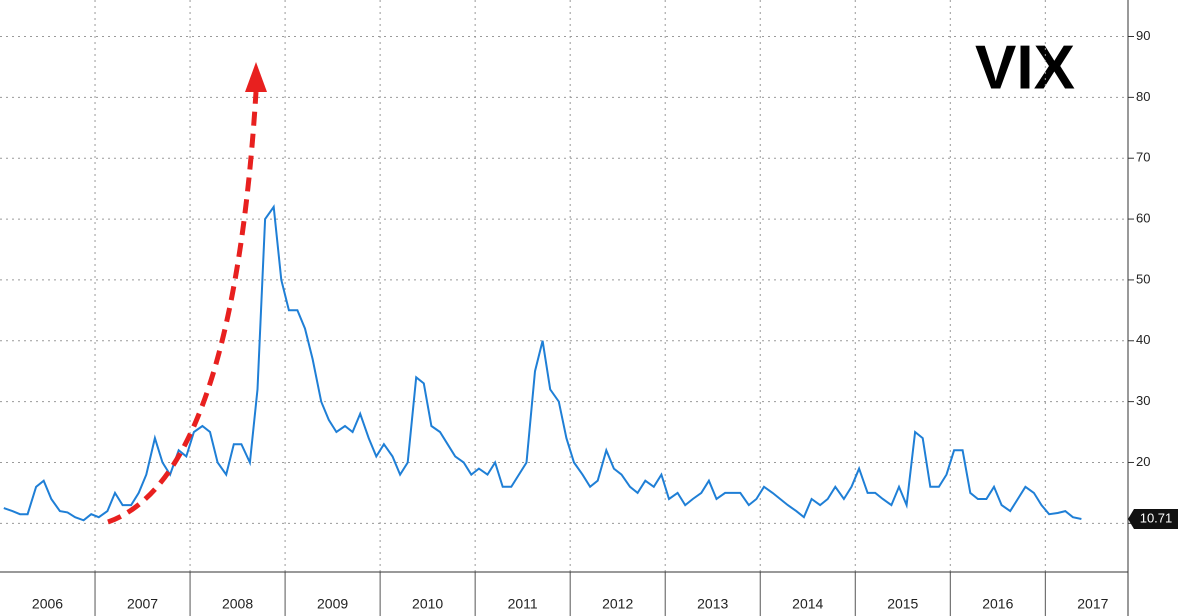 This screenshot has width=1182, height=616. I want to click on y-tick-label: 30, so click(1143, 400).